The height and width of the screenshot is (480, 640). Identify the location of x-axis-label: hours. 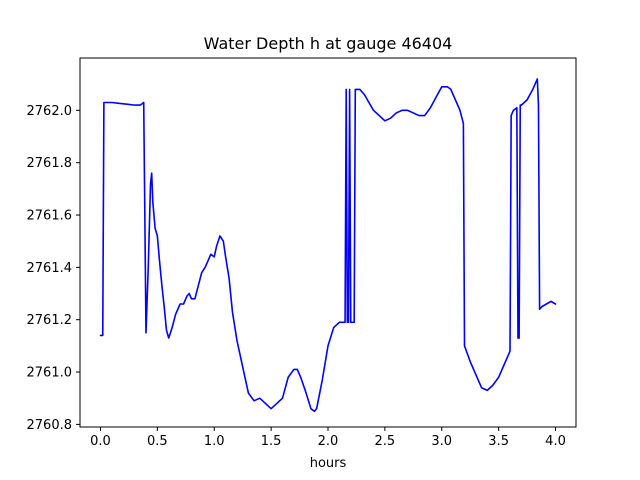
(328, 463).